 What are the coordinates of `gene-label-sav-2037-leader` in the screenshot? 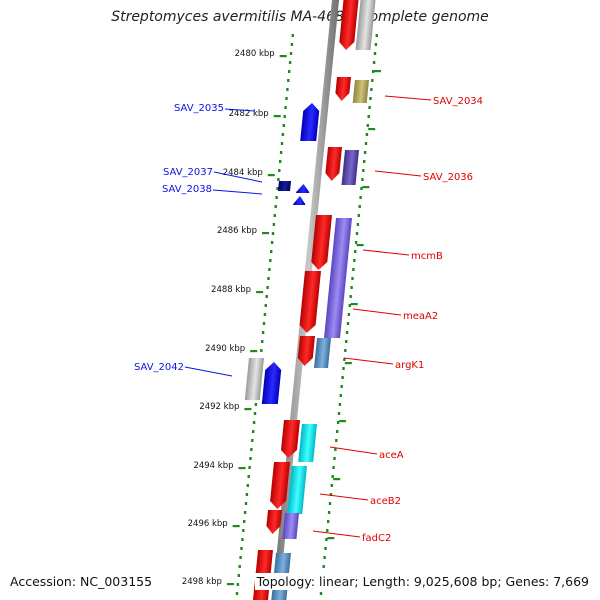 It's located at (238, 177).